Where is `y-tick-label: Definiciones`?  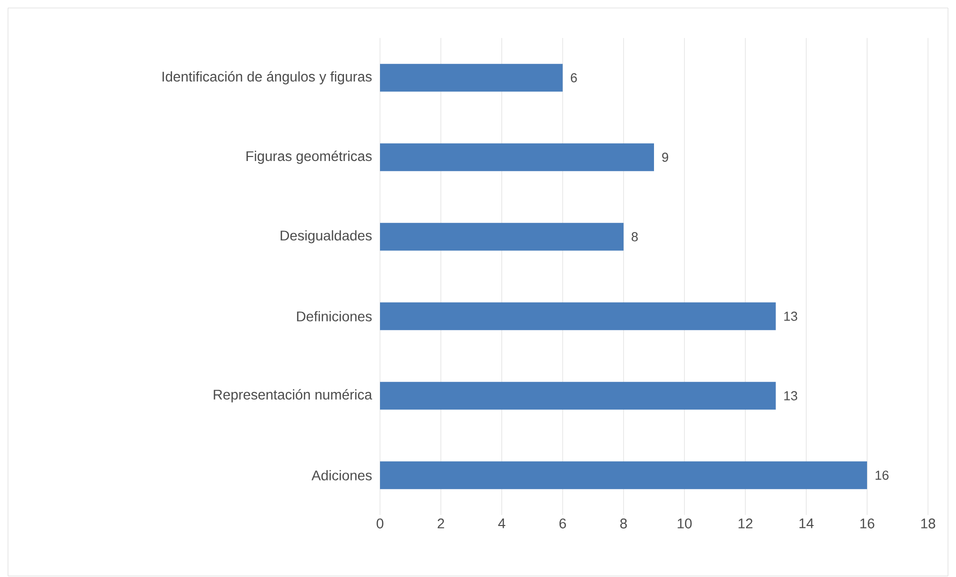
y-tick-label: Definiciones is located at coordinates (334, 316).